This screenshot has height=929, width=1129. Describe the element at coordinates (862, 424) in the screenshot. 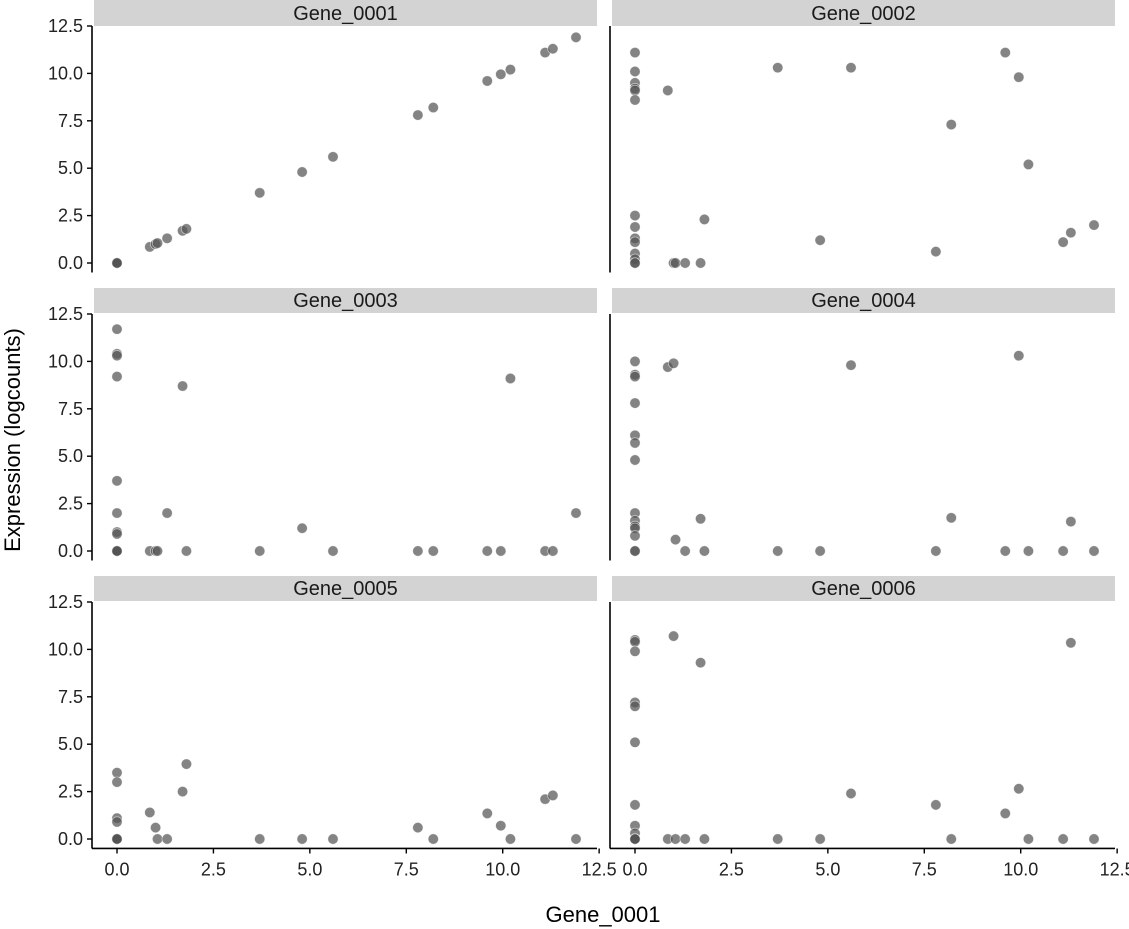

I see `panel-gene-0004: Gene_0004` at that location.